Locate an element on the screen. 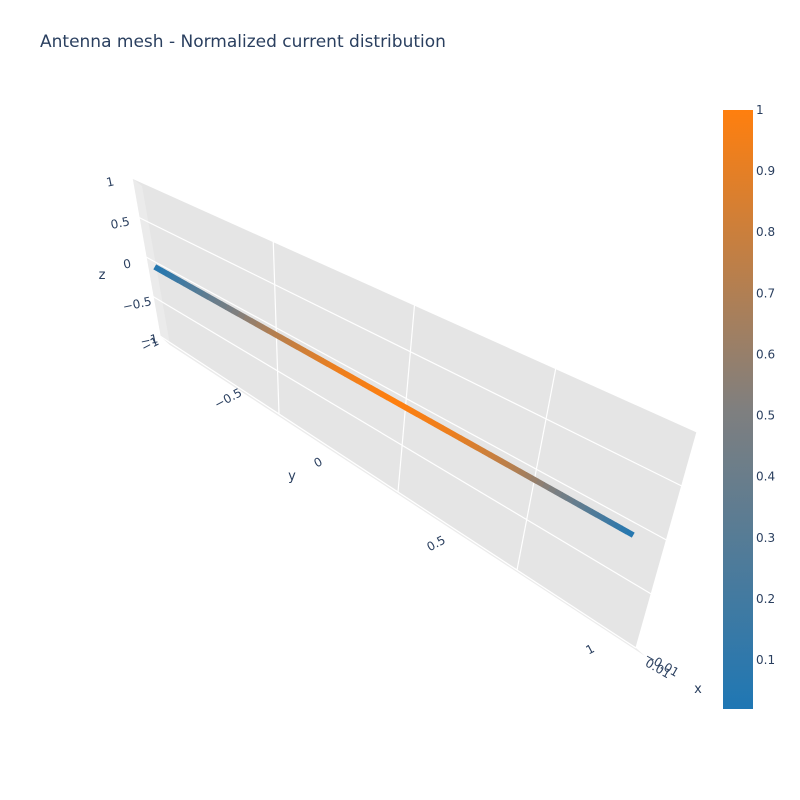 This screenshot has height=800, width=800. y-tick-label: 0.5 is located at coordinates (435, 543).